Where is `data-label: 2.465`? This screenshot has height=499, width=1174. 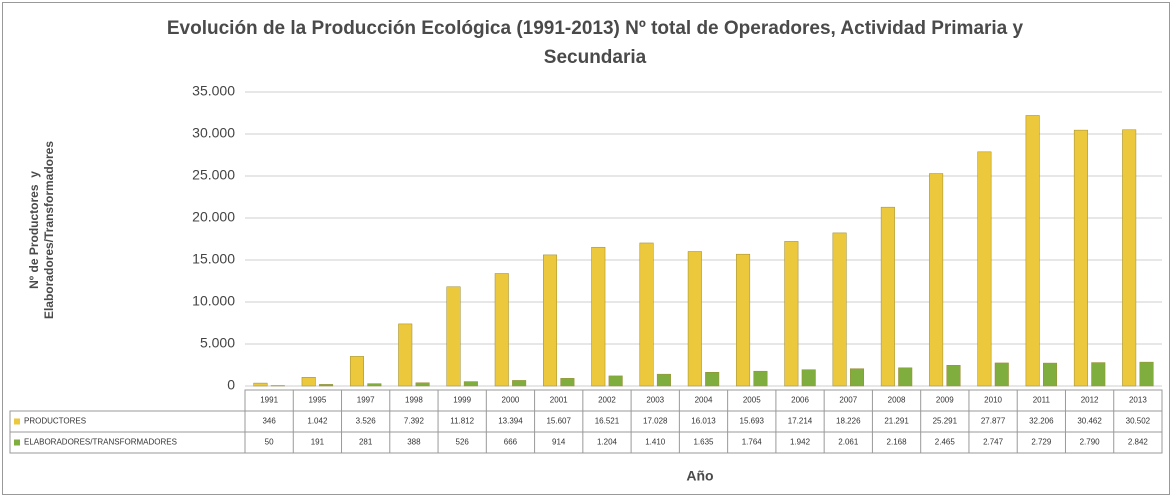
data-label: 2.465 is located at coordinates (945, 442).